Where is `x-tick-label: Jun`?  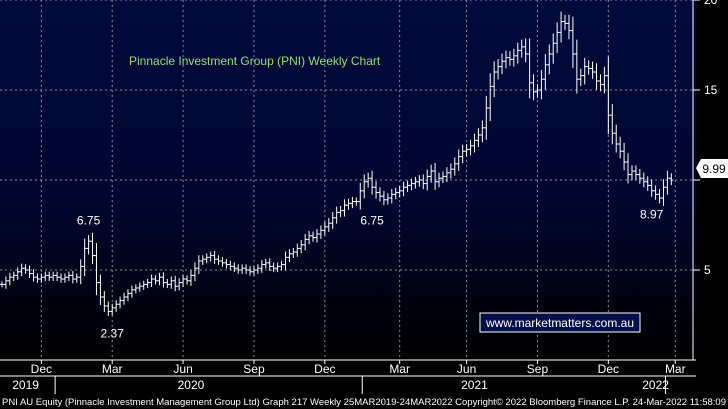
x-tick-label: Jun is located at coordinates (466, 369).